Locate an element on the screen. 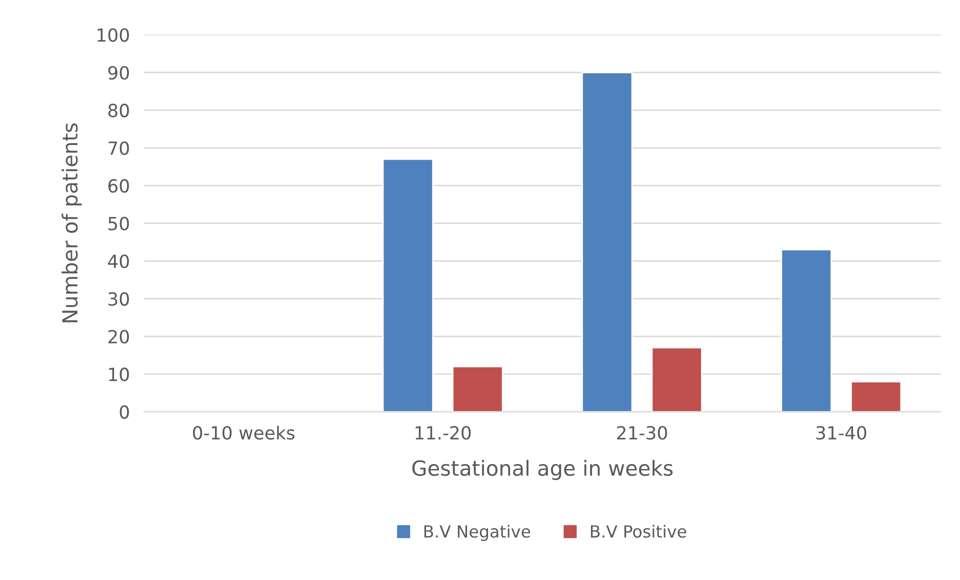 Image resolution: width=960 pixels, height=580 pixels. x-axis-title: Gestational age in weeks is located at coordinates (542, 470).